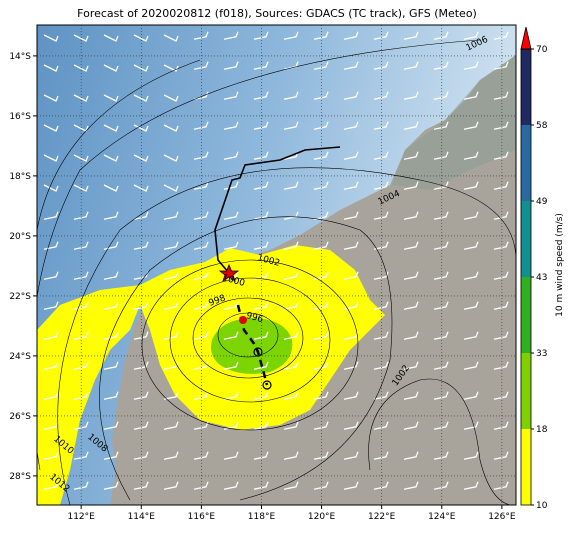 This screenshot has height=533, width=575. What do you see at coordinates (542, 50) in the screenshot?
I see `colorbar-tick-label: 70` at bounding box center [542, 50].